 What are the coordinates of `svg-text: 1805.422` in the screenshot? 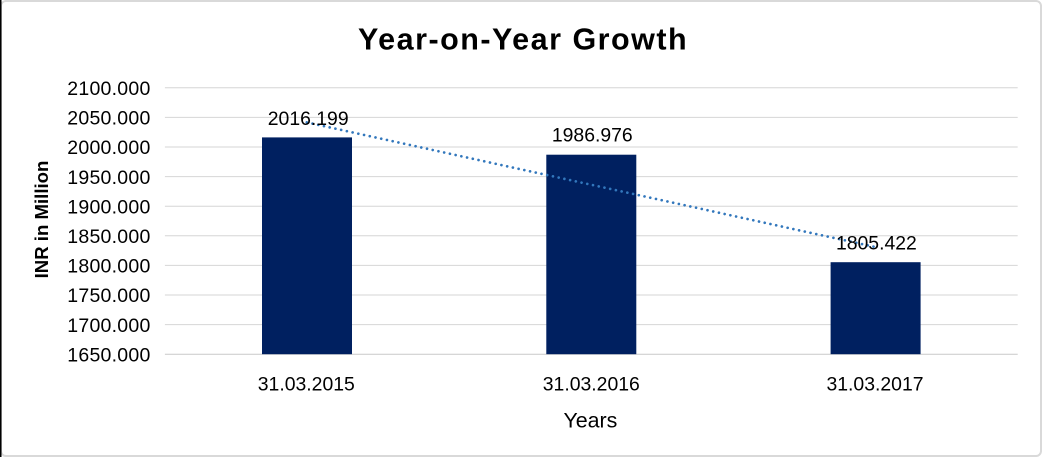 It's located at (876, 243).